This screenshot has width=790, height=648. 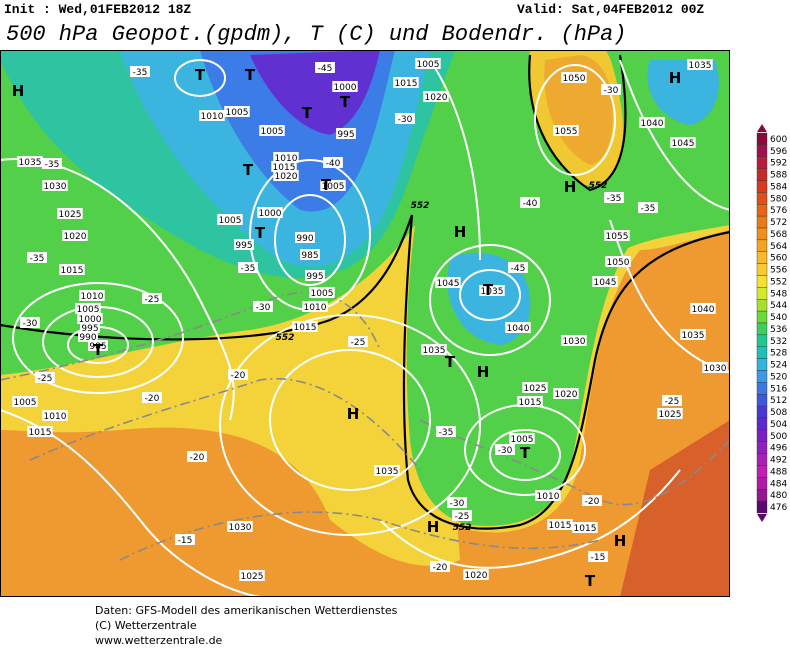 What do you see at coordinates (778, 508) in the screenshot?
I see `legend-label: 476` at bounding box center [778, 508].